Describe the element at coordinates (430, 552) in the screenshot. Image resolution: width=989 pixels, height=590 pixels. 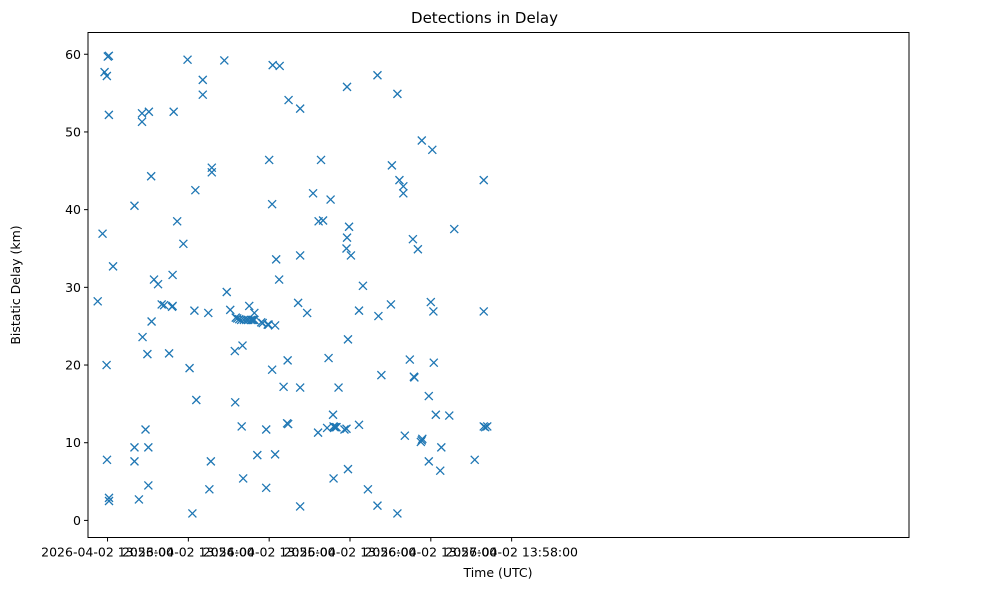
I see `x-tick-label: 2026-04-02 13:57:00` at that location.